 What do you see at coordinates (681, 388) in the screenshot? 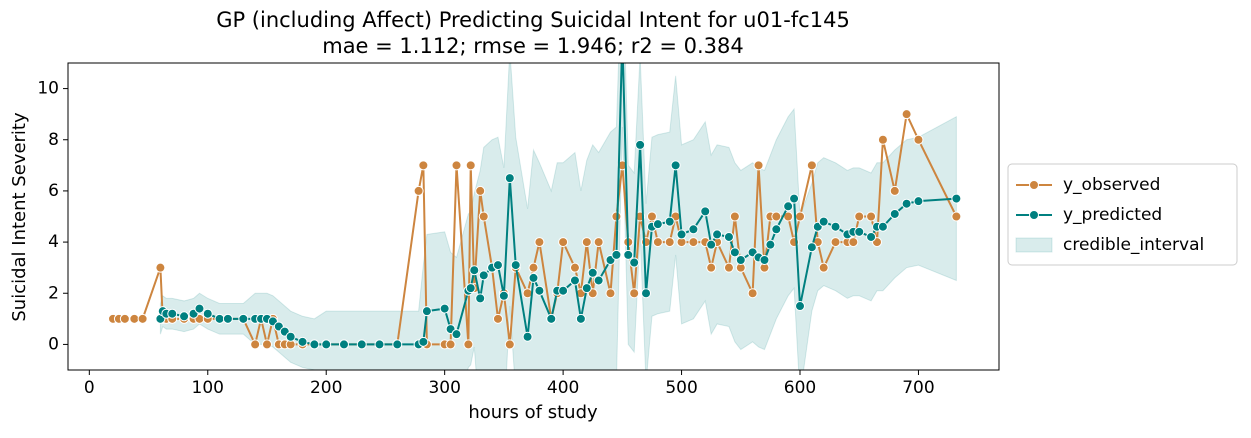
I see `x-tick-label: 500` at bounding box center [681, 388].